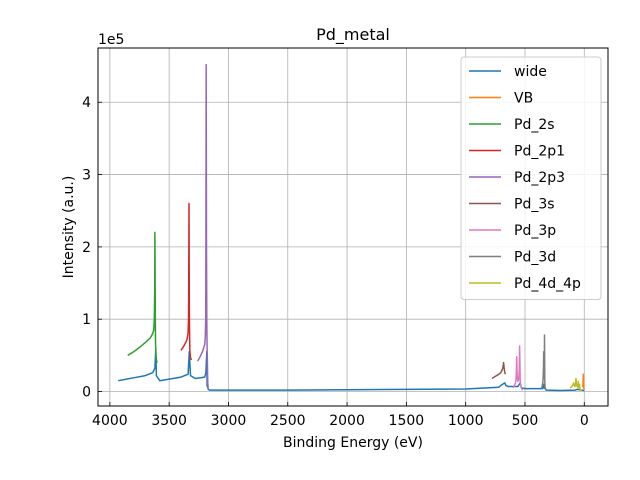 The height and width of the screenshot is (480, 640). What do you see at coordinates (466, 421) in the screenshot?
I see `x-tick-label: 1000` at bounding box center [466, 421].